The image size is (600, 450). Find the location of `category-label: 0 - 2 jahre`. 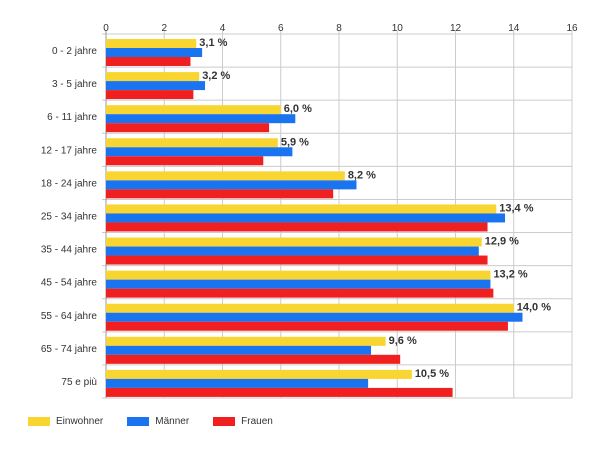

category-label: 0 - 2 jahre is located at coordinates (74, 51).